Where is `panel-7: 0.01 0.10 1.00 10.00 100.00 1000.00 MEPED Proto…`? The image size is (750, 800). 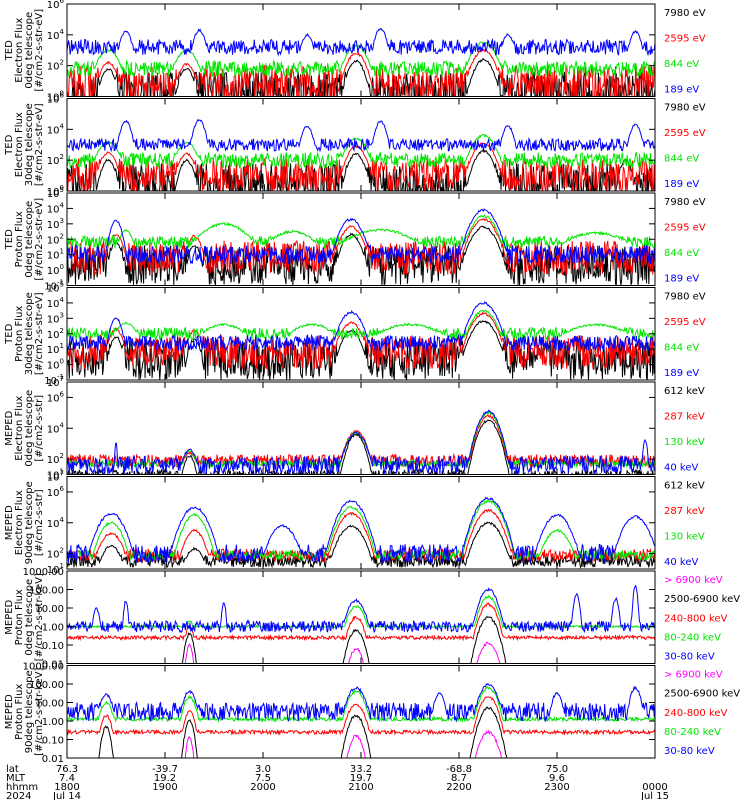 panel-7: 0.01 0.10 1.00 10.00 100.00 1000.00 MEPED Proto… is located at coordinates (372, 619).